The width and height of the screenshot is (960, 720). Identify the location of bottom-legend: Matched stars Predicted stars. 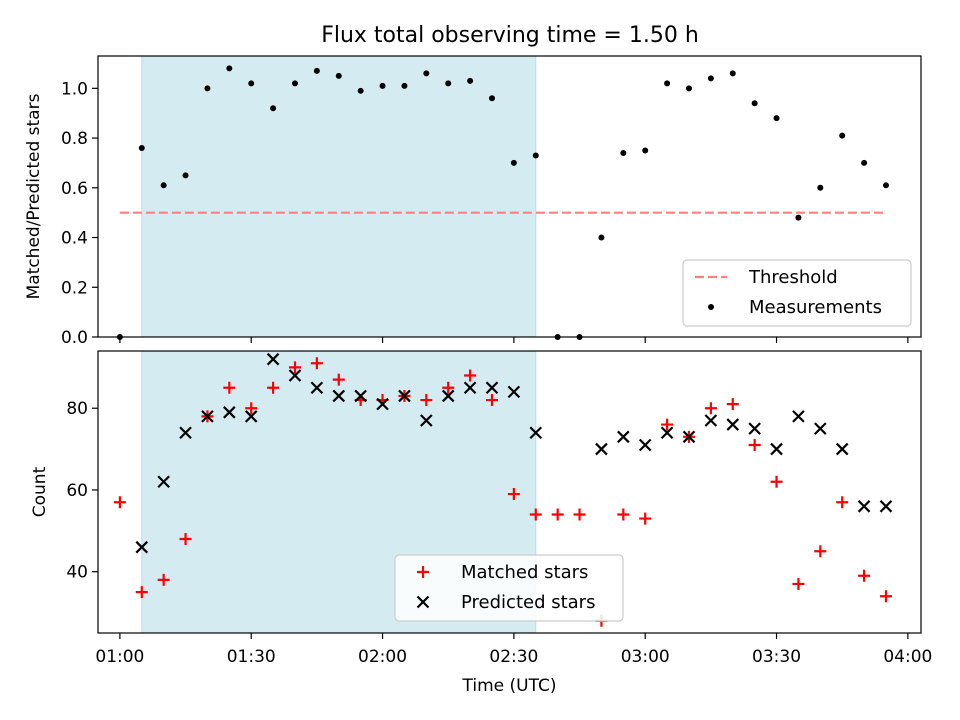
(509, 588).